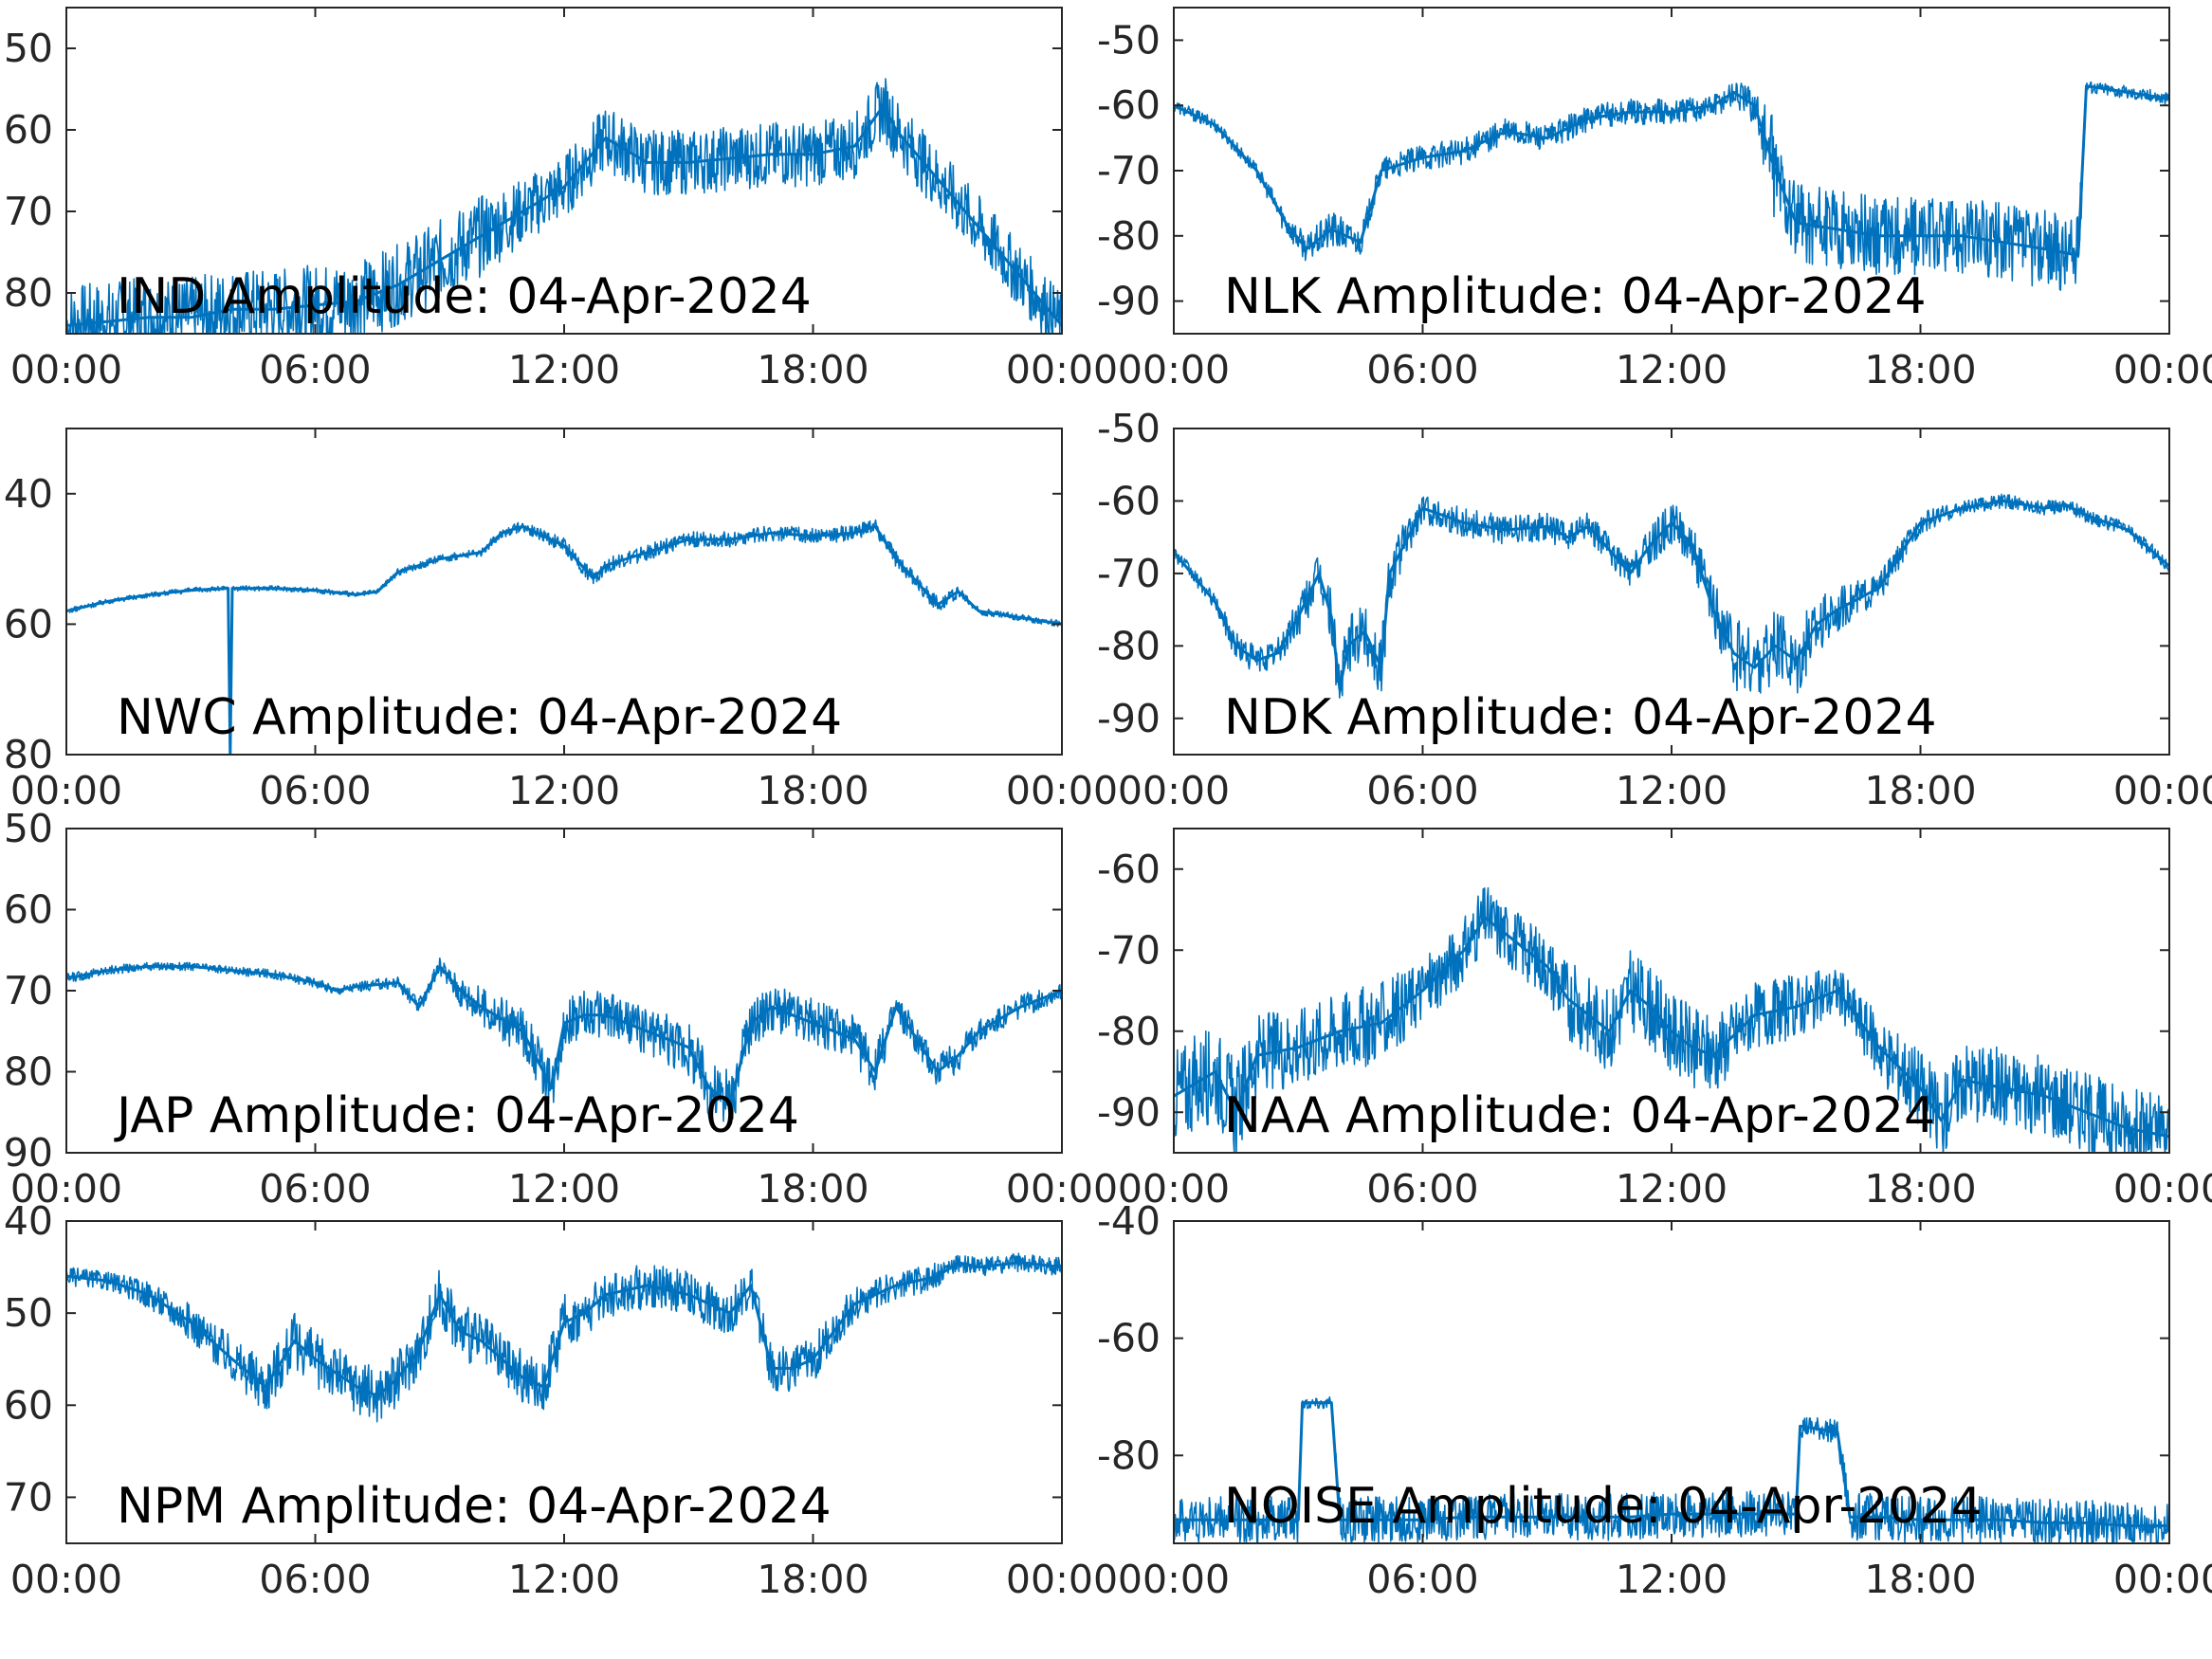 Image resolution: width=2212 pixels, height=1659 pixels. What do you see at coordinates (1129, 1221) in the screenshot?
I see `y-tick-label: -40` at bounding box center [1129, 1221].